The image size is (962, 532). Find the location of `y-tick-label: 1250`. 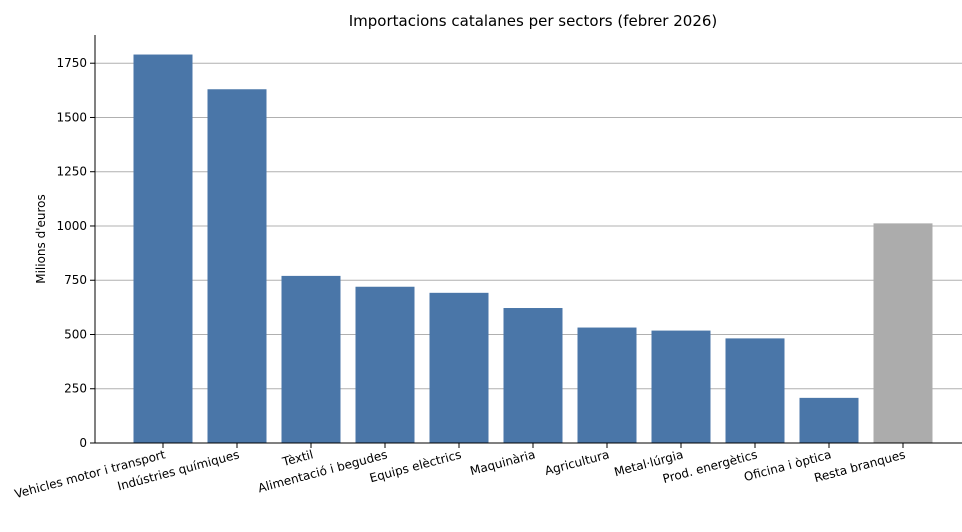

y-tick-label: 1250 is located at coordinates (71, 172).